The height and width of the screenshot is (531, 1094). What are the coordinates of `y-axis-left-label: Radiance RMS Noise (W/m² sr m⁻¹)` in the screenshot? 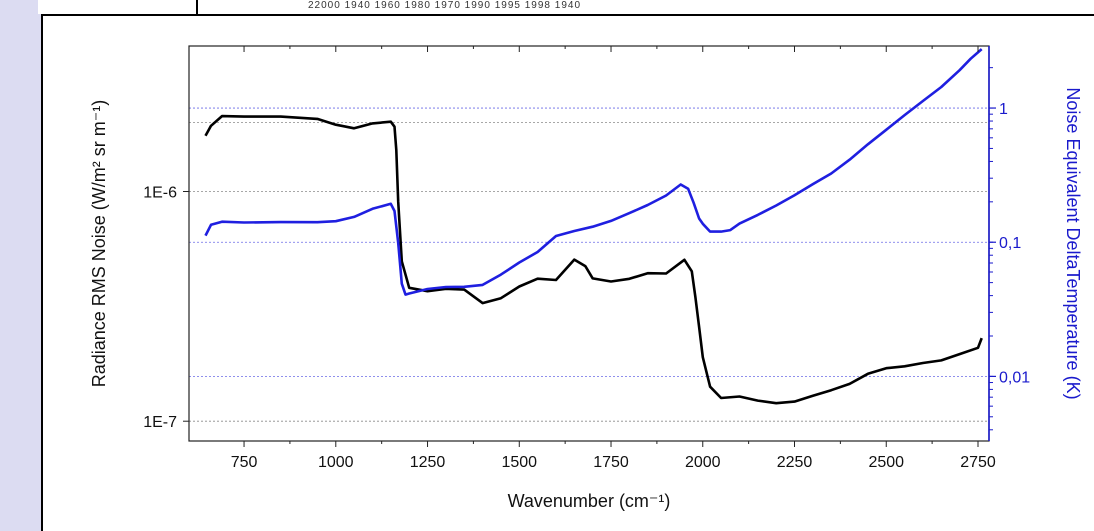 It's located at (99, 244).